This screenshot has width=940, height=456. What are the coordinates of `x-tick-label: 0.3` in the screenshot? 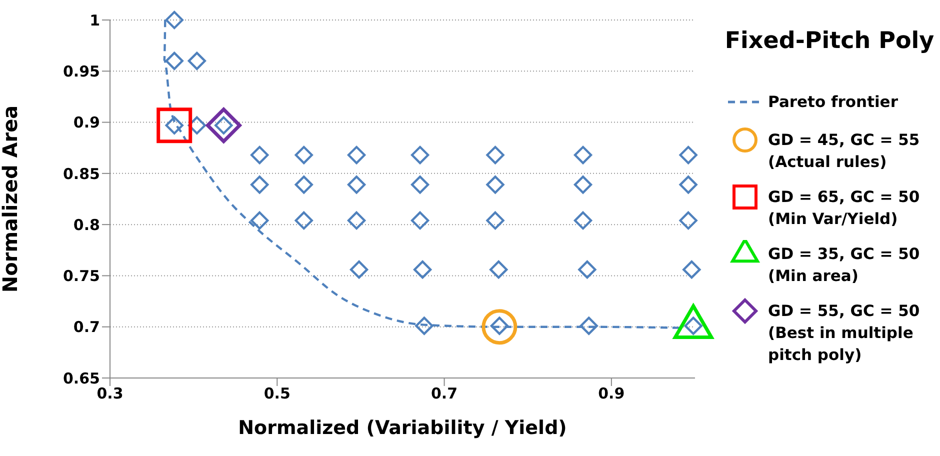 It's located at (110, 393).